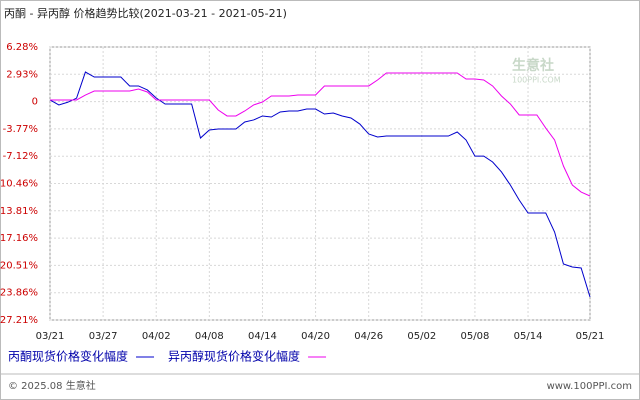 The width and height of the screenshot is (640, 400). Describe the element at coordinates (368, 336) in the screenshot. I see `x-tick-label: 04/26` at that location.